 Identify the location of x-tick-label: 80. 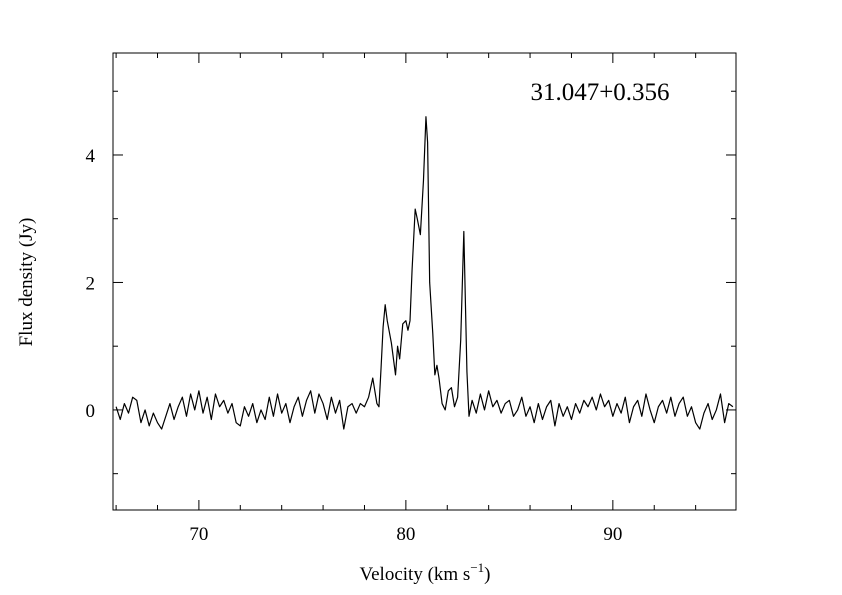
(405, 534).